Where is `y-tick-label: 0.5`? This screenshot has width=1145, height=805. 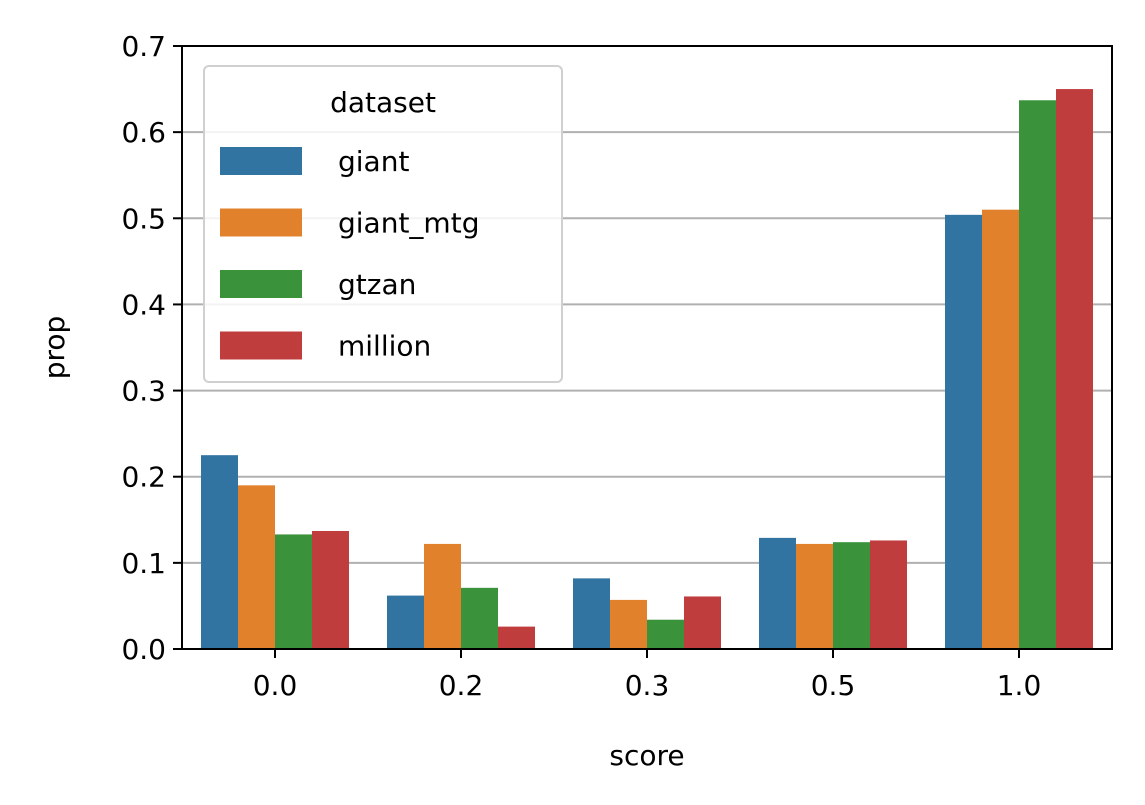 y-tick-label: 0.5 is located at coordinates (143, 218).